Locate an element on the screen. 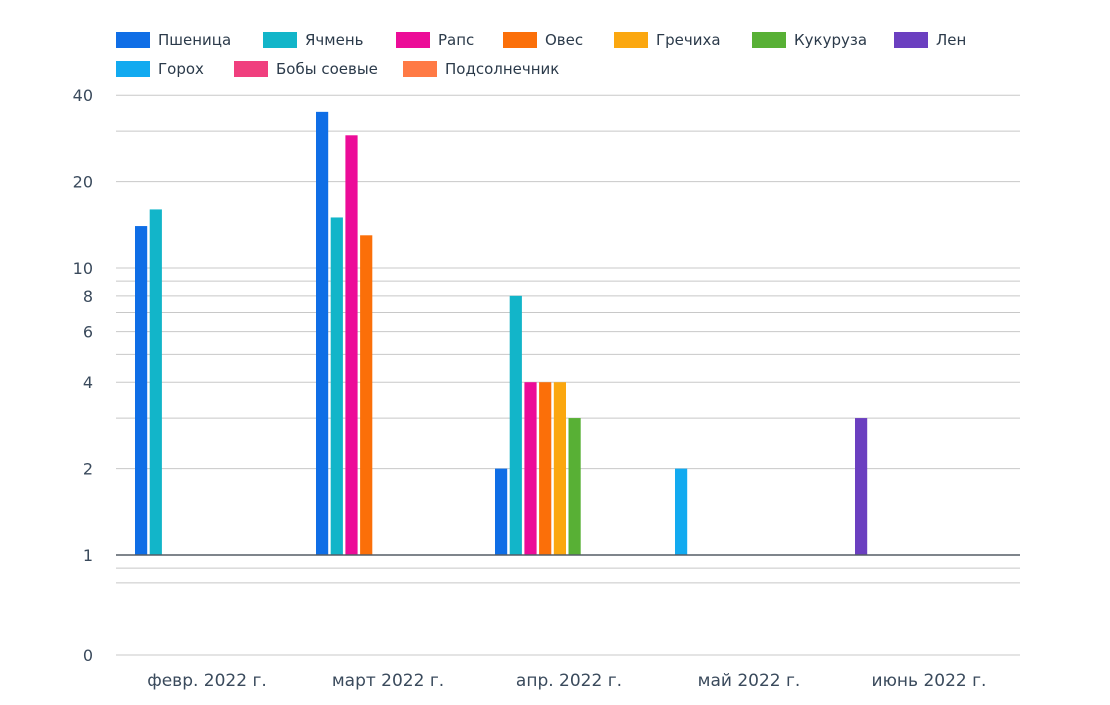 This screenshot has height=705, width=1110. legend-item: Ячмень is located at coordinates (313, 40).